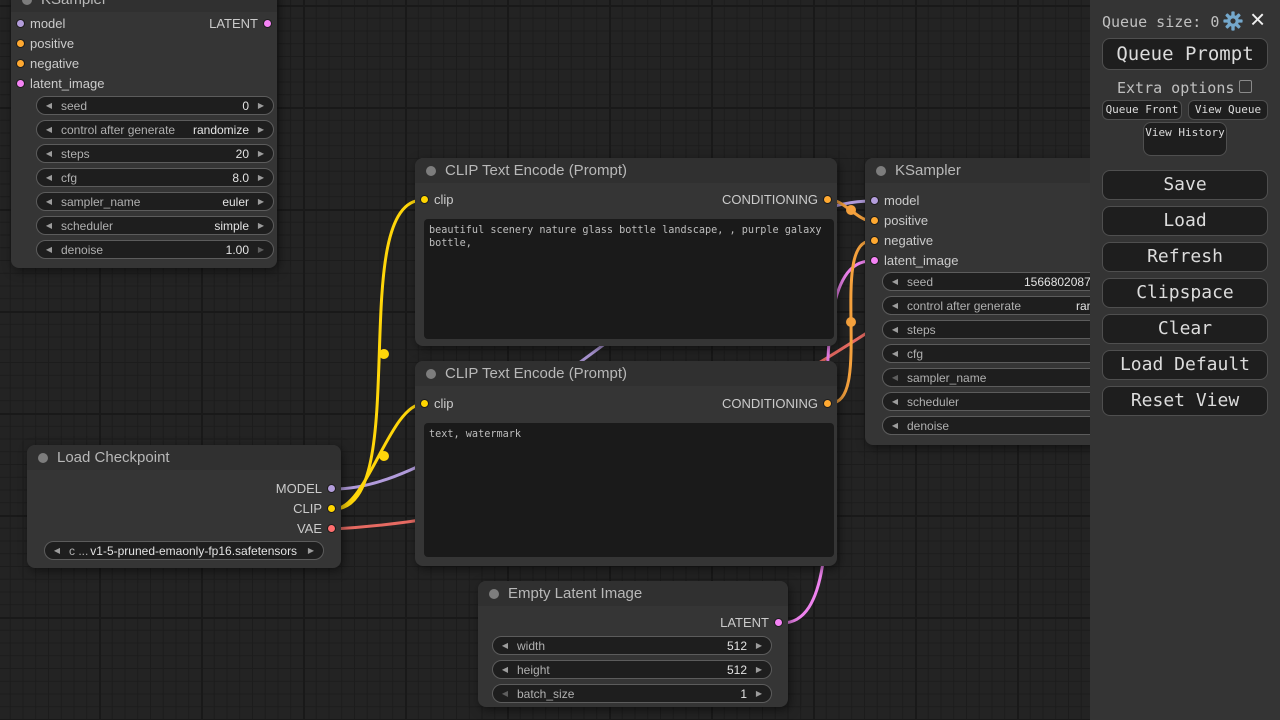 This screenshot has height=720, width=1280. Describe the element at coordinates (307, 508) in the screenshot. I see `output-label-clip: CLIP` at that location.